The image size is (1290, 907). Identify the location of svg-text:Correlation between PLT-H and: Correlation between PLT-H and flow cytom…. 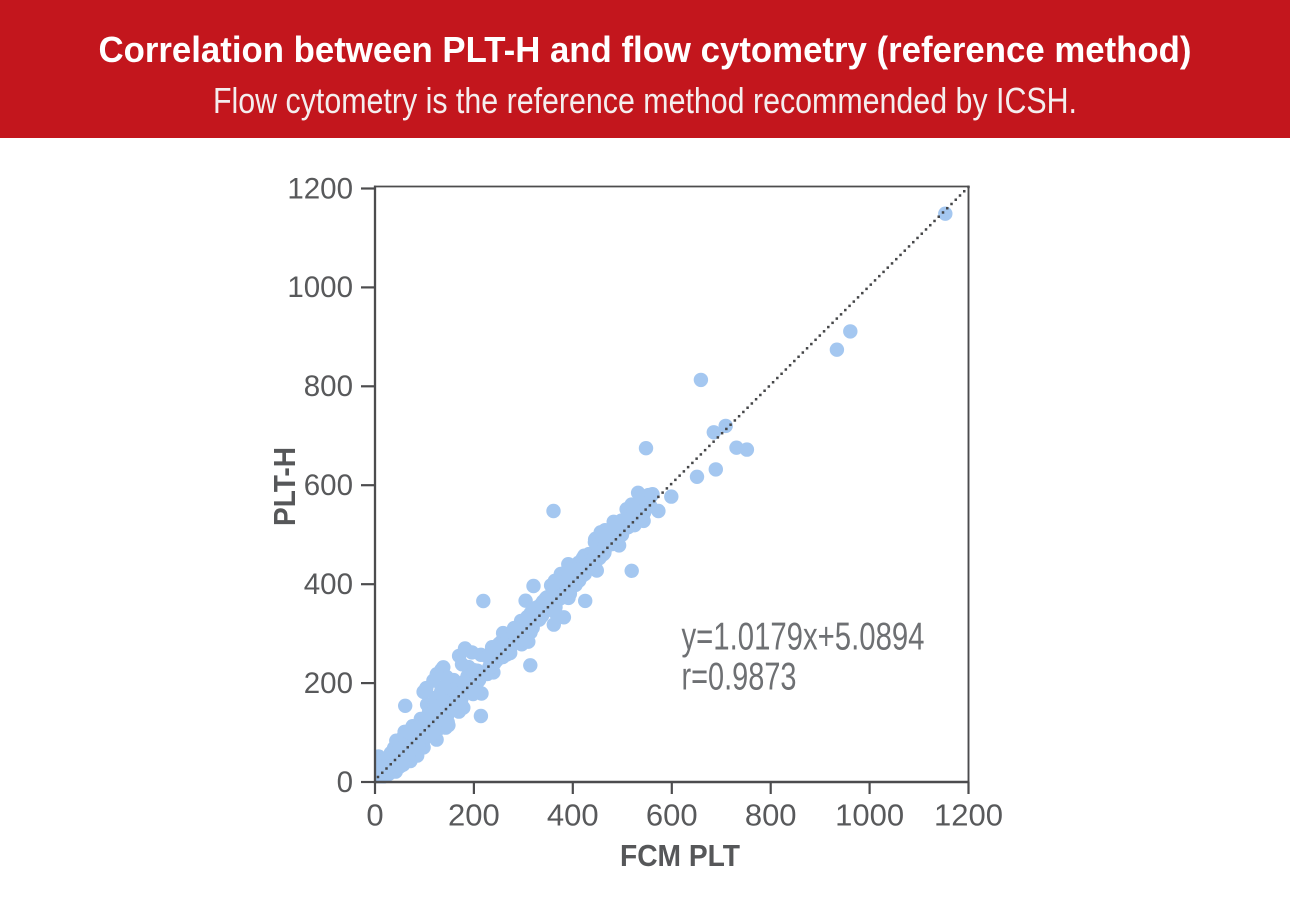
(645, 49).